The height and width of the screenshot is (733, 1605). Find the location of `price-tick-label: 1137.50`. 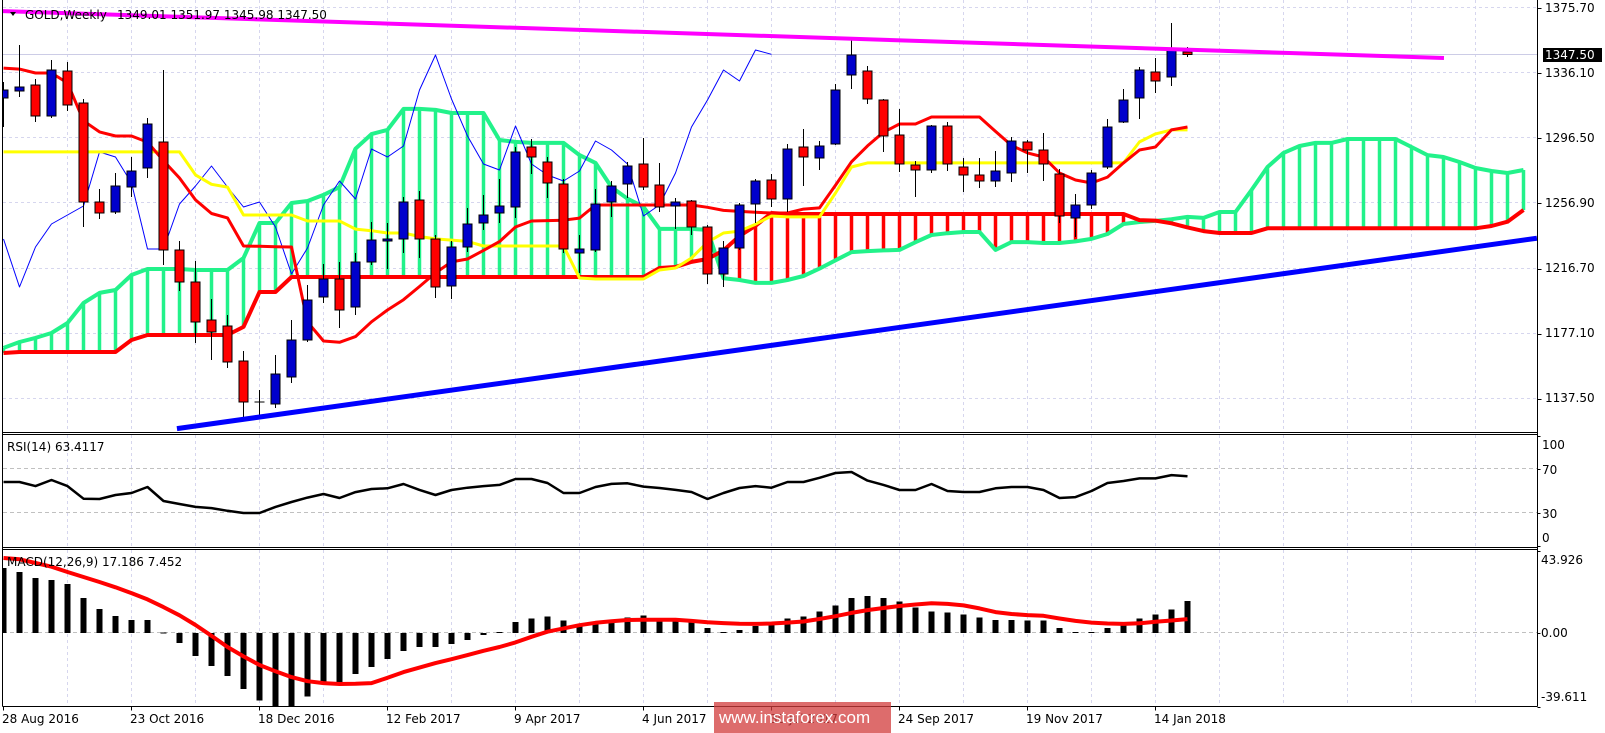

price-tick-label: 1137.50 is located at coordinates (1570, 398).